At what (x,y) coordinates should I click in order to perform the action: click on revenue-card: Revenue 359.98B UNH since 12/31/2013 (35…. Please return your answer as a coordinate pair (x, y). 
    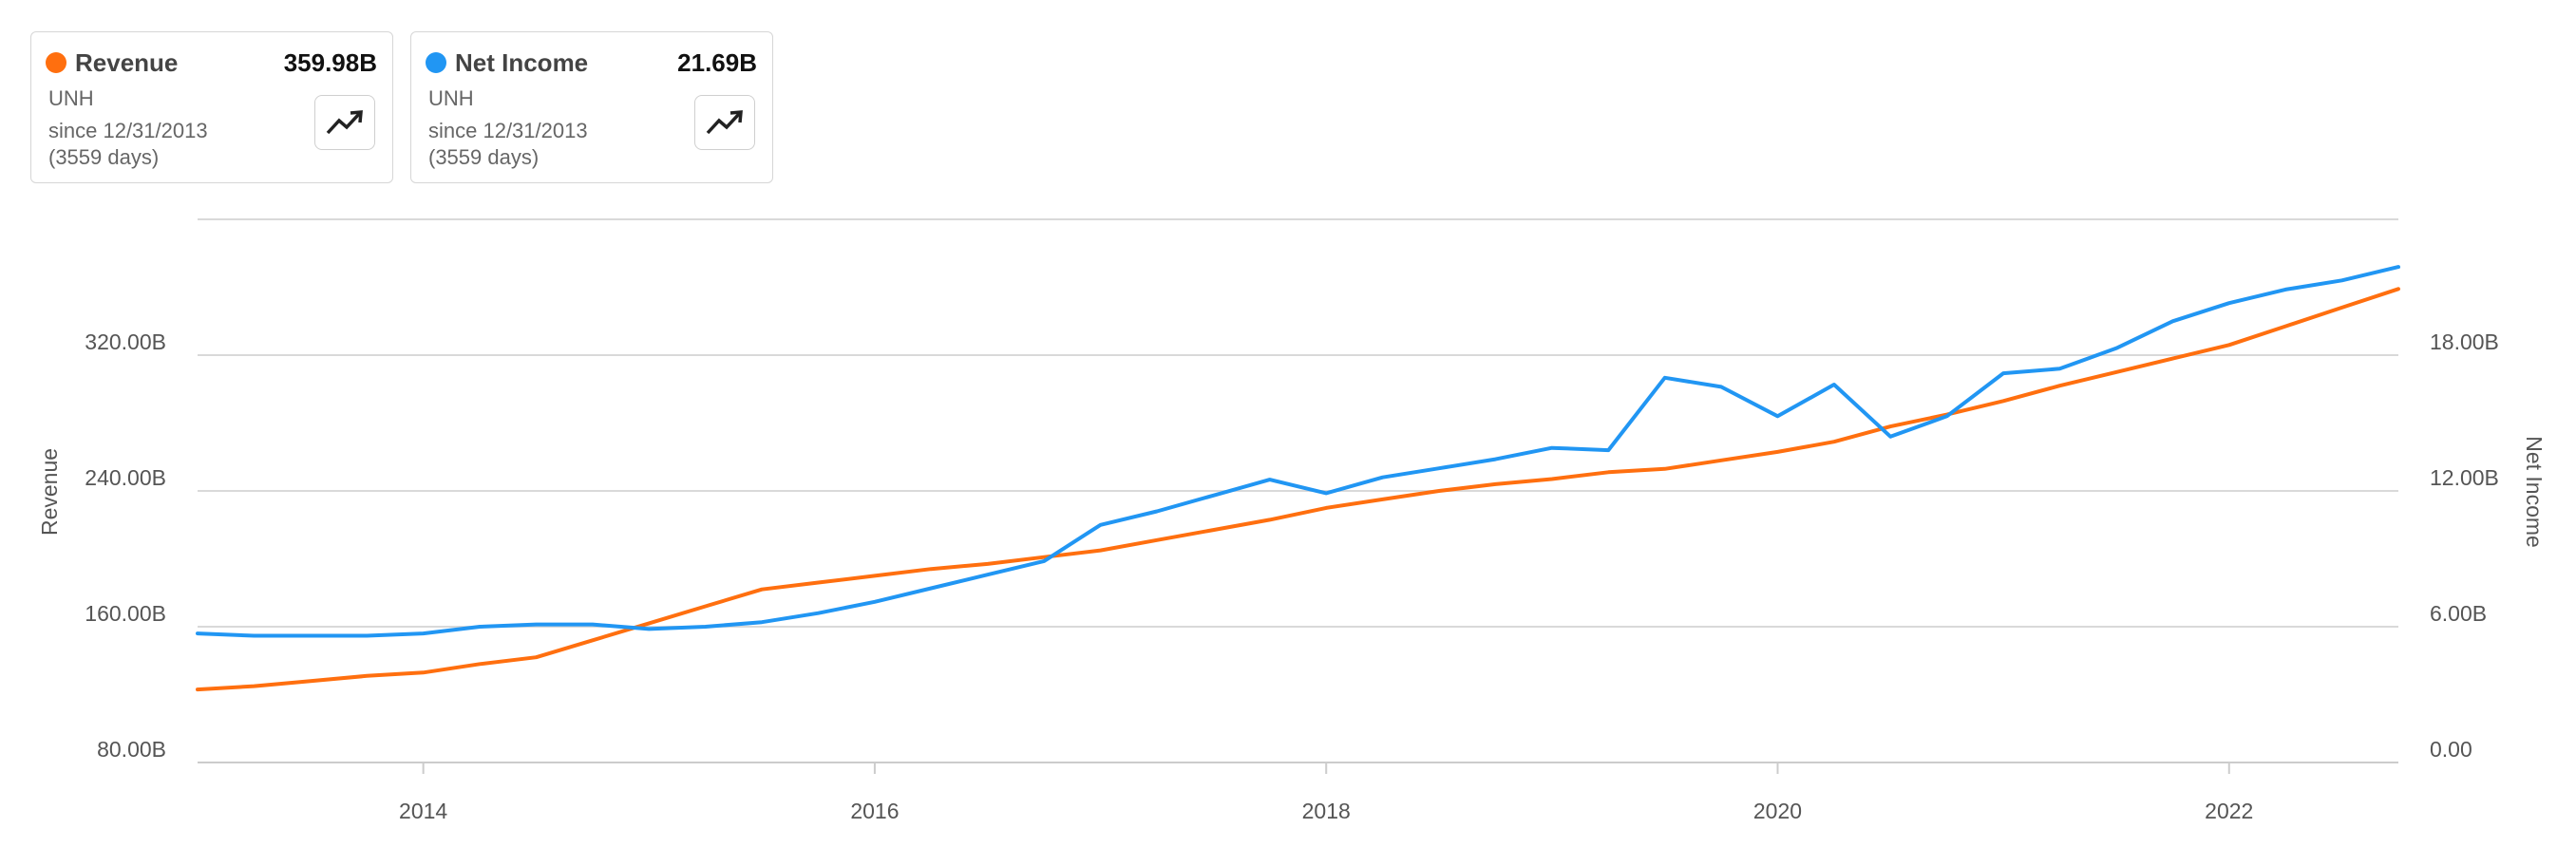
    Looking at the image, I should click on (211, 107).